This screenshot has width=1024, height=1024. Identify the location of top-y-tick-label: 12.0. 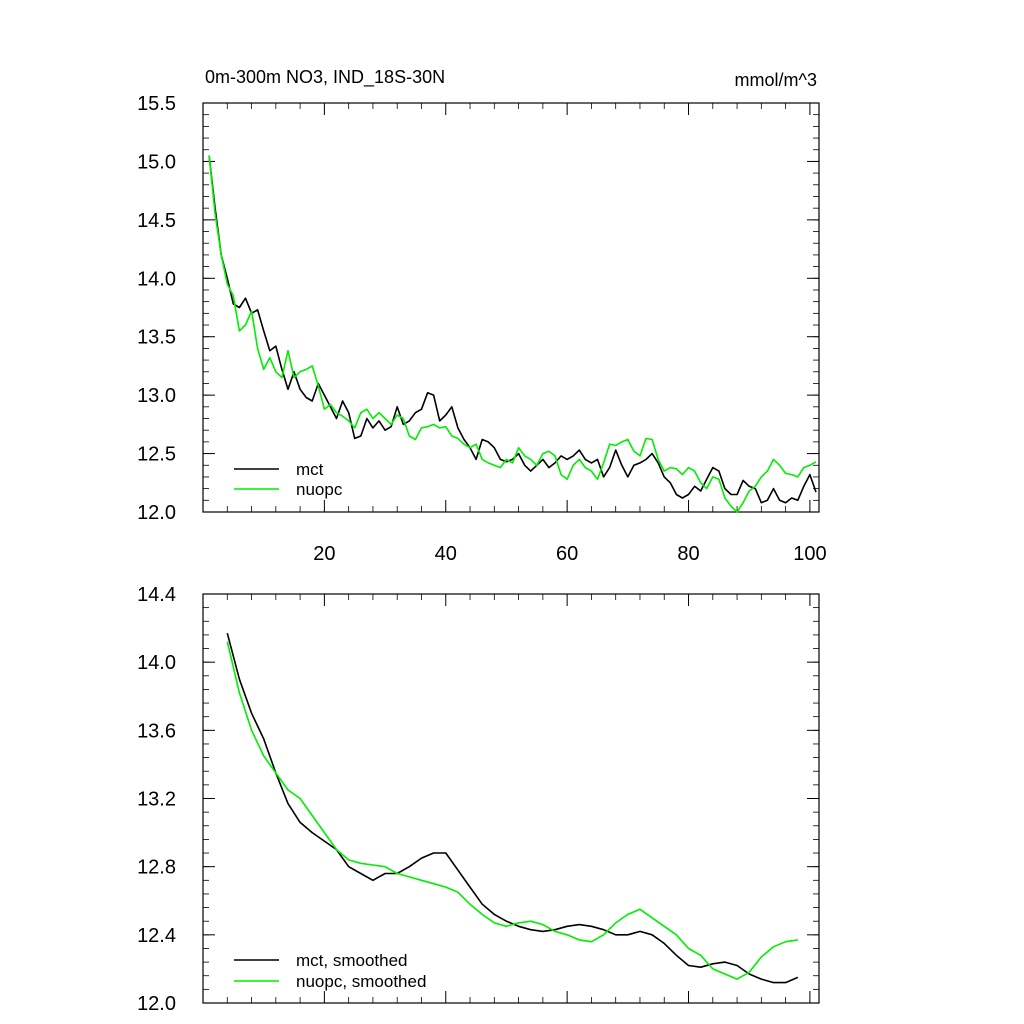
(156, 513).